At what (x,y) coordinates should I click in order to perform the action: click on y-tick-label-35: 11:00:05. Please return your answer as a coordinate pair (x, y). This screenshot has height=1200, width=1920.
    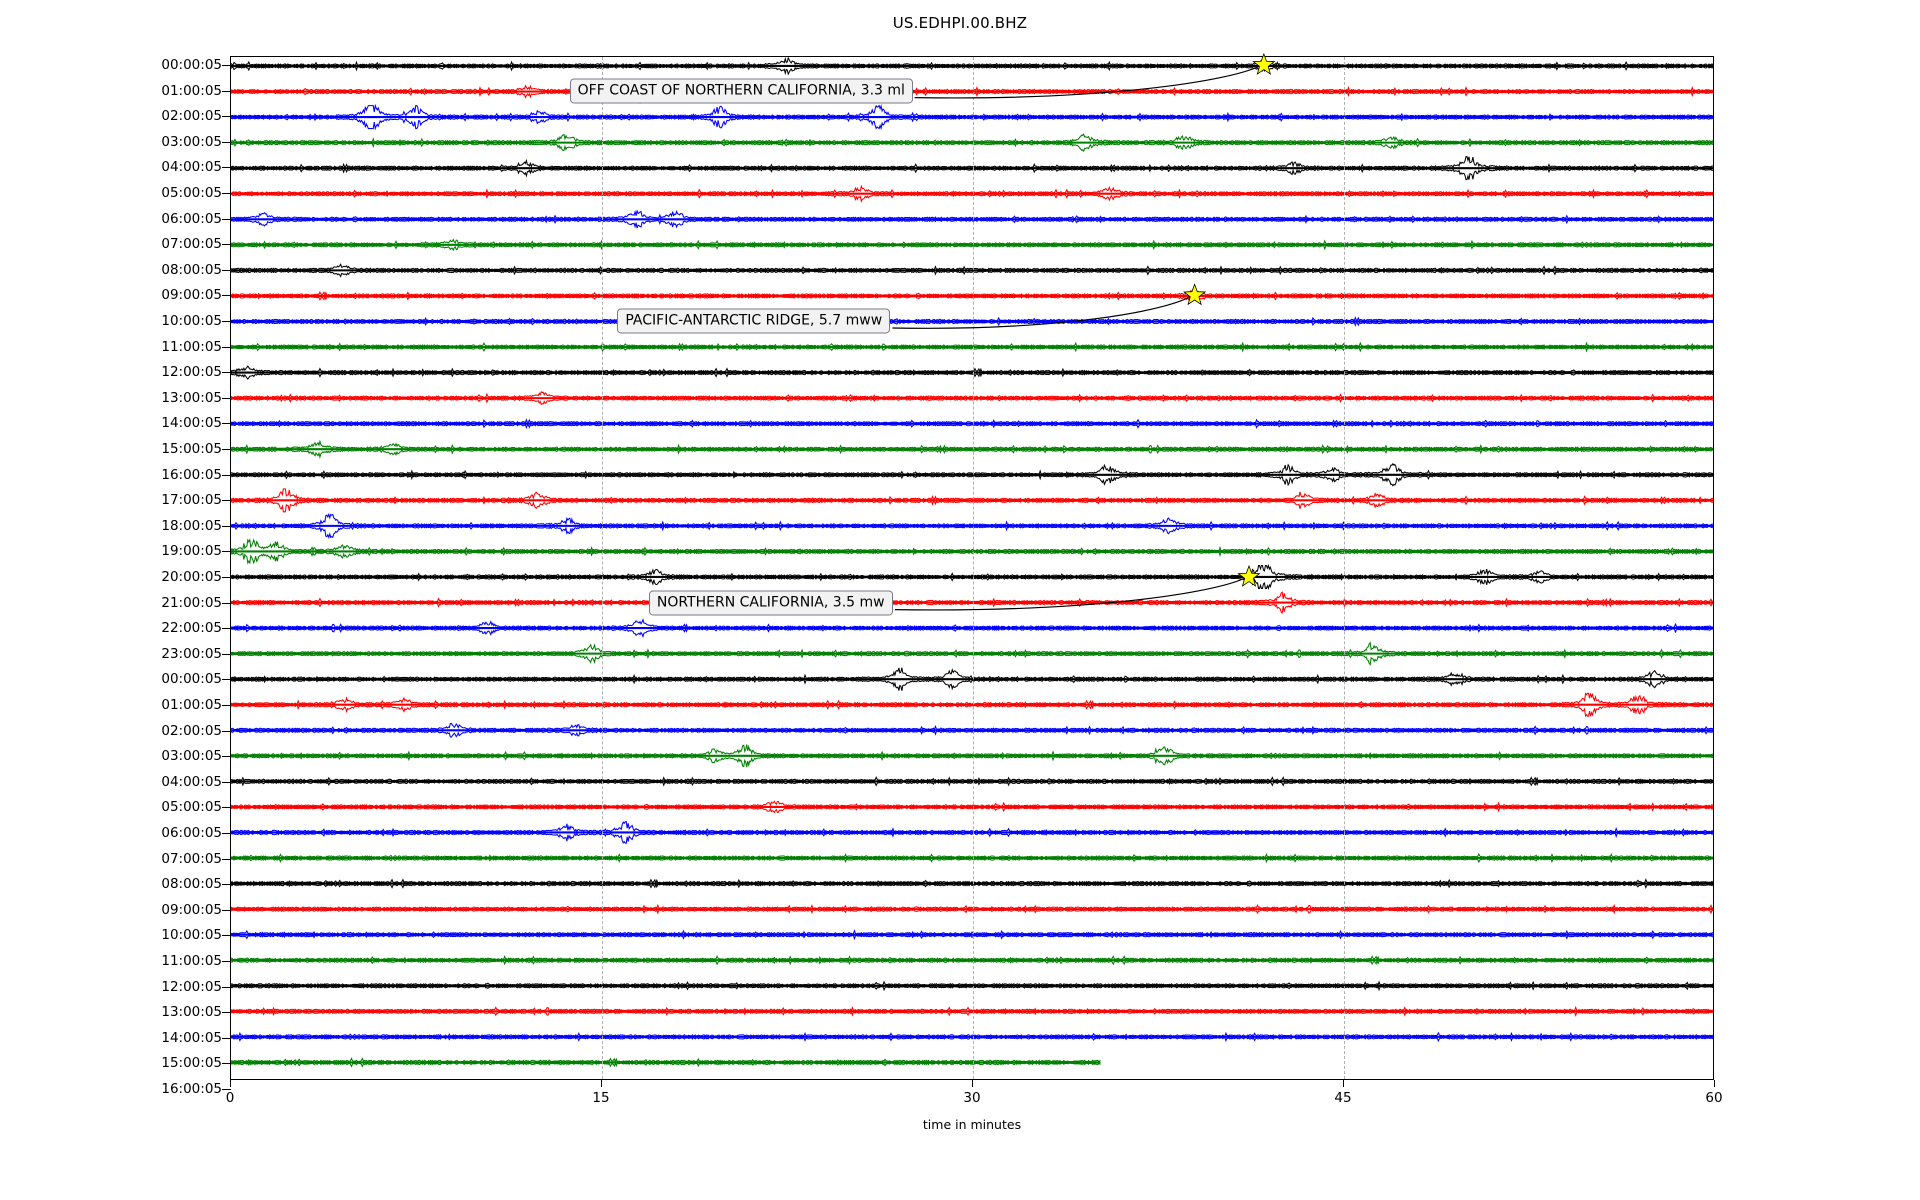
    Looking at the image, I should click on (191, 961).